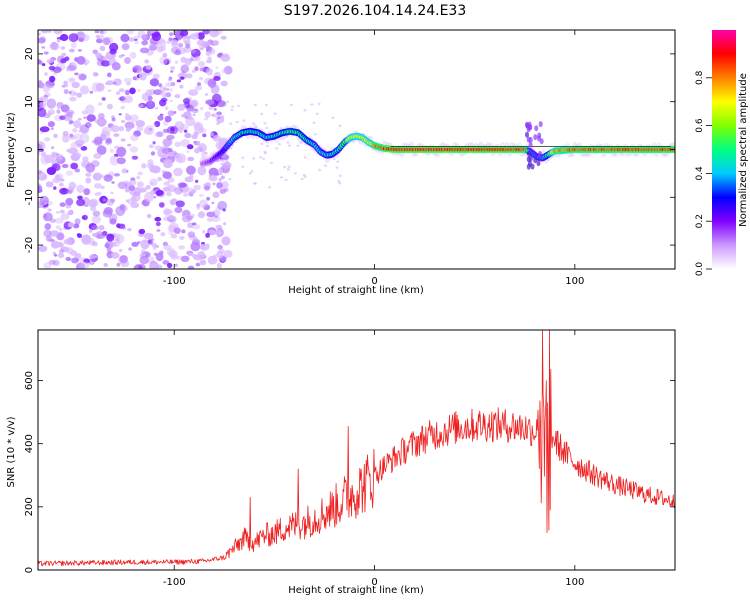  What do you see at coordinates (700, 77) in the screenshot?
I see `colorbar-tick-label: 0.8` at bounding box center [700, 77].